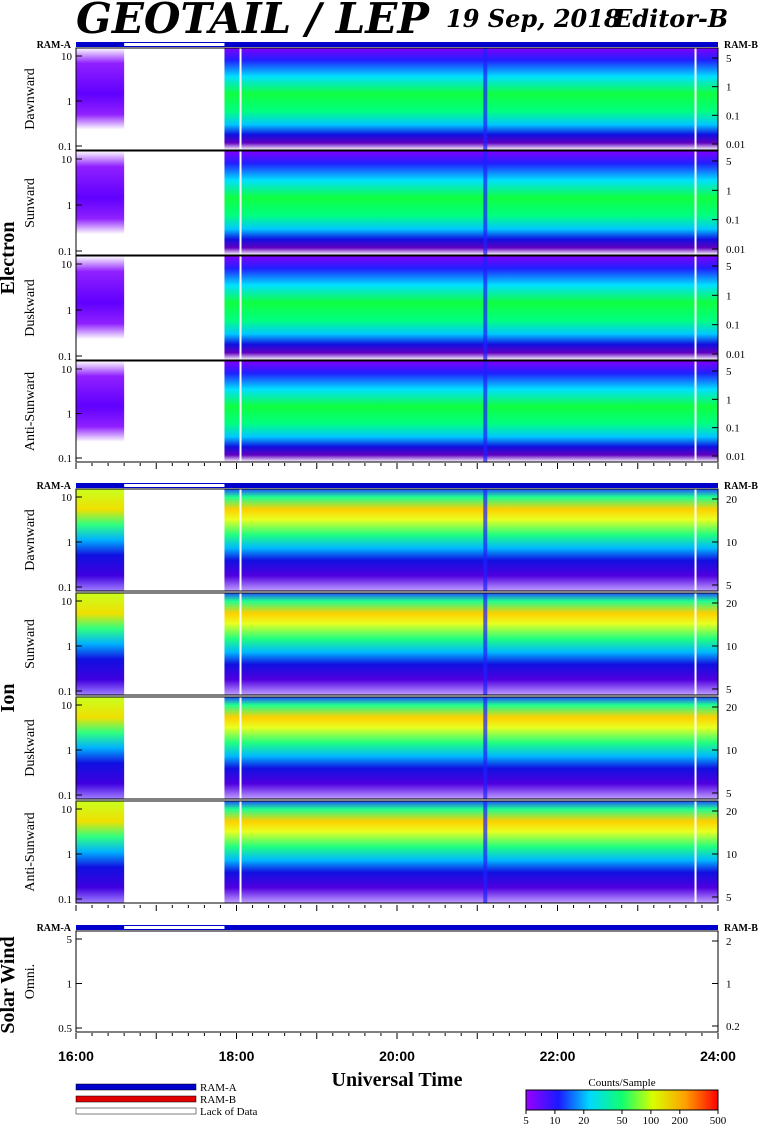 The image size is (762, 1128). What do you see at coordinates (30, 851) in the screenshot?
I see `panel-label: Anti-Sunward` at bounding box center [30, 851].